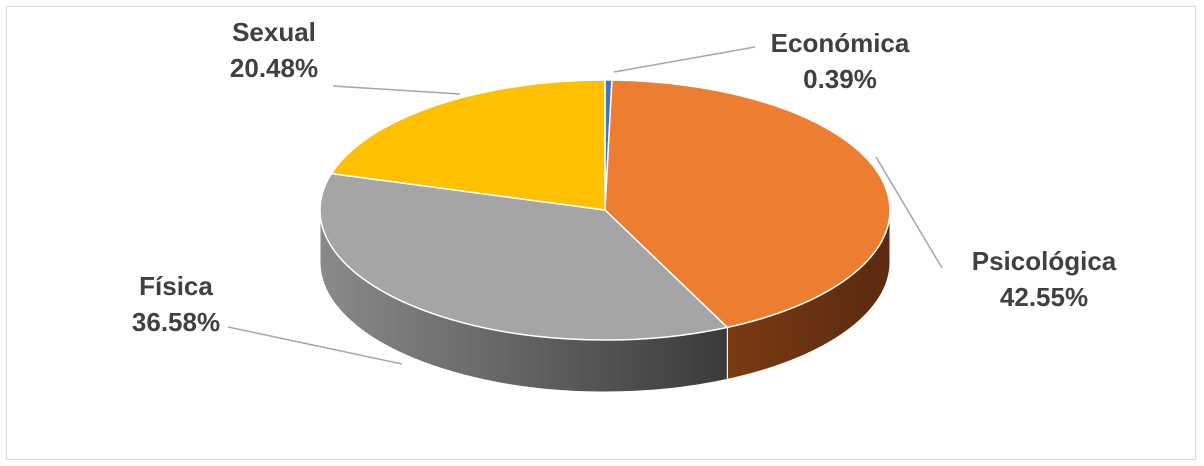  I want to click on leader-line-psicologica, so click(909, 212).